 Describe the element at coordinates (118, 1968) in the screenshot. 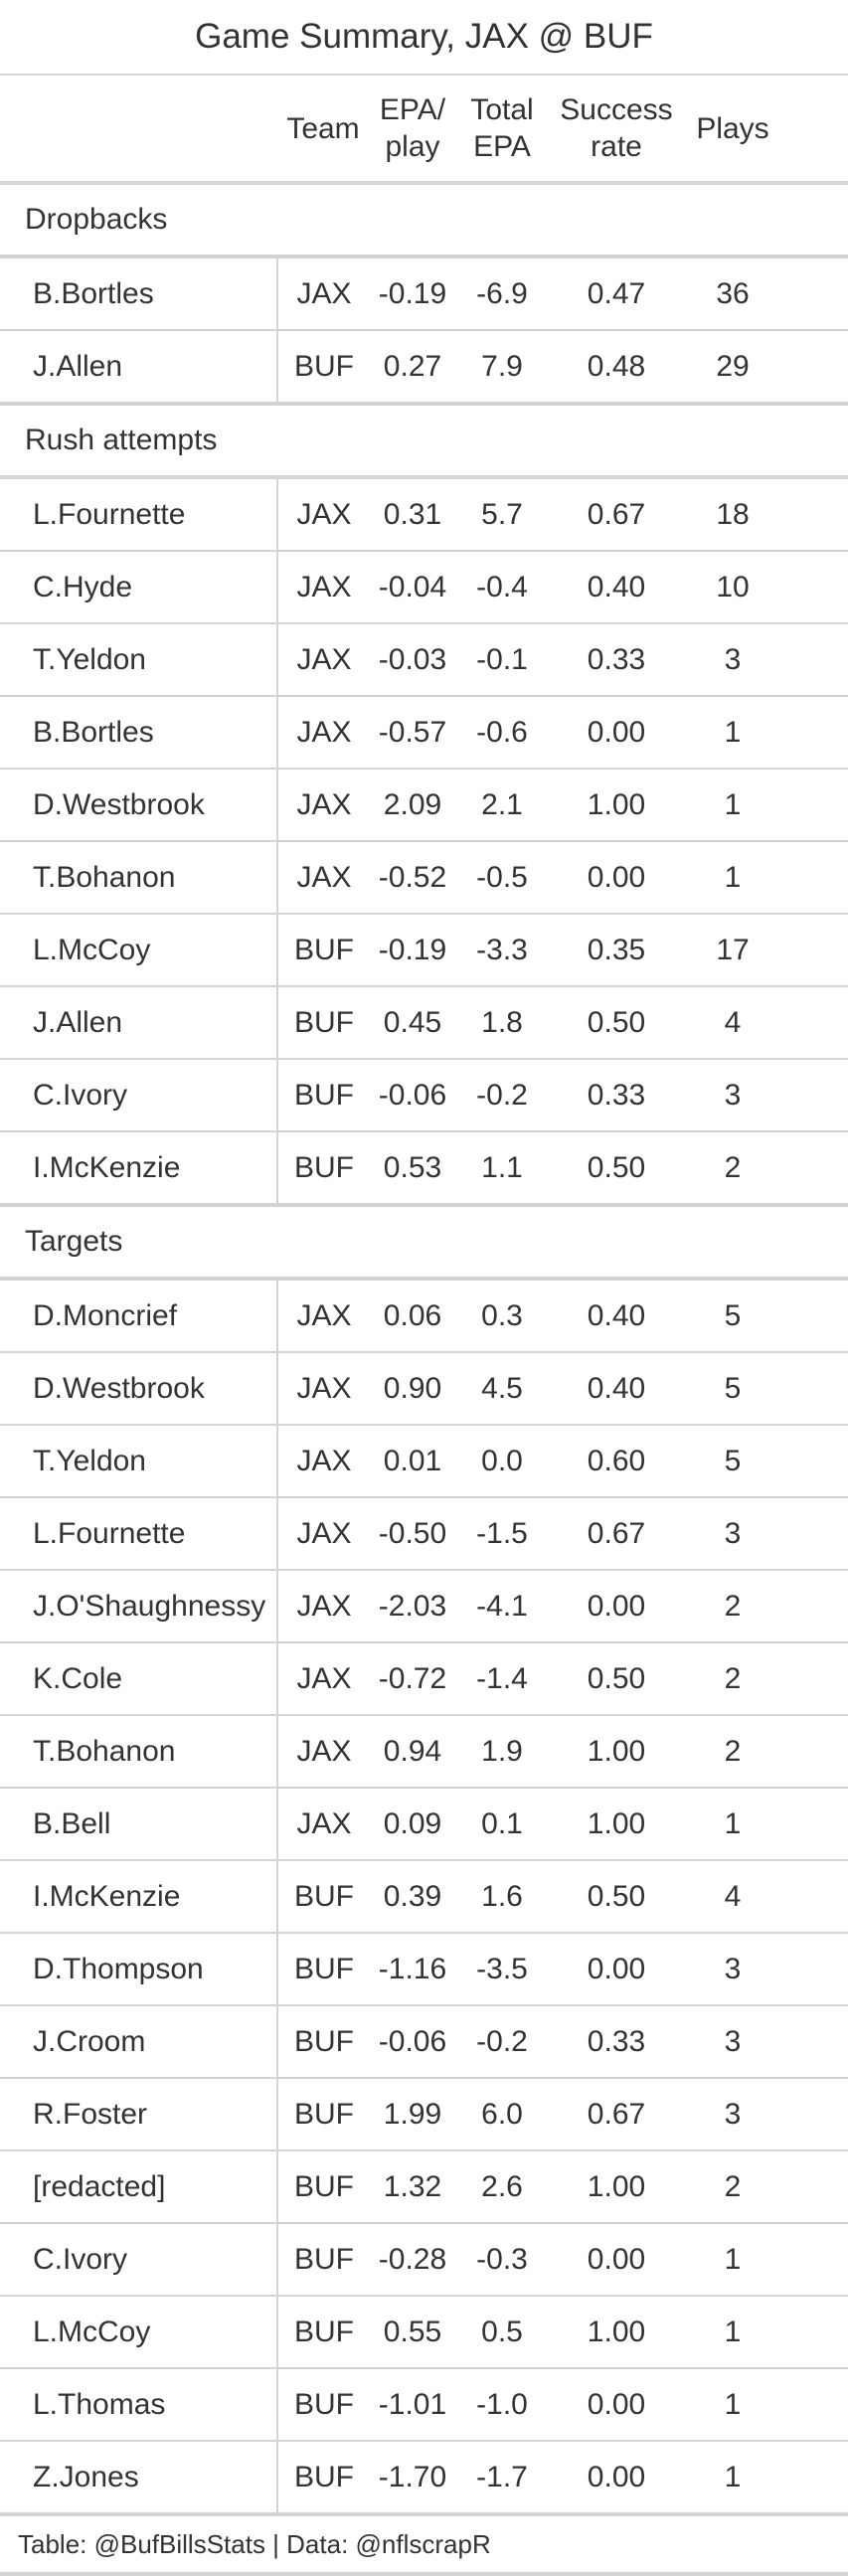

I see `player-cell: D.Thompson` at that location.